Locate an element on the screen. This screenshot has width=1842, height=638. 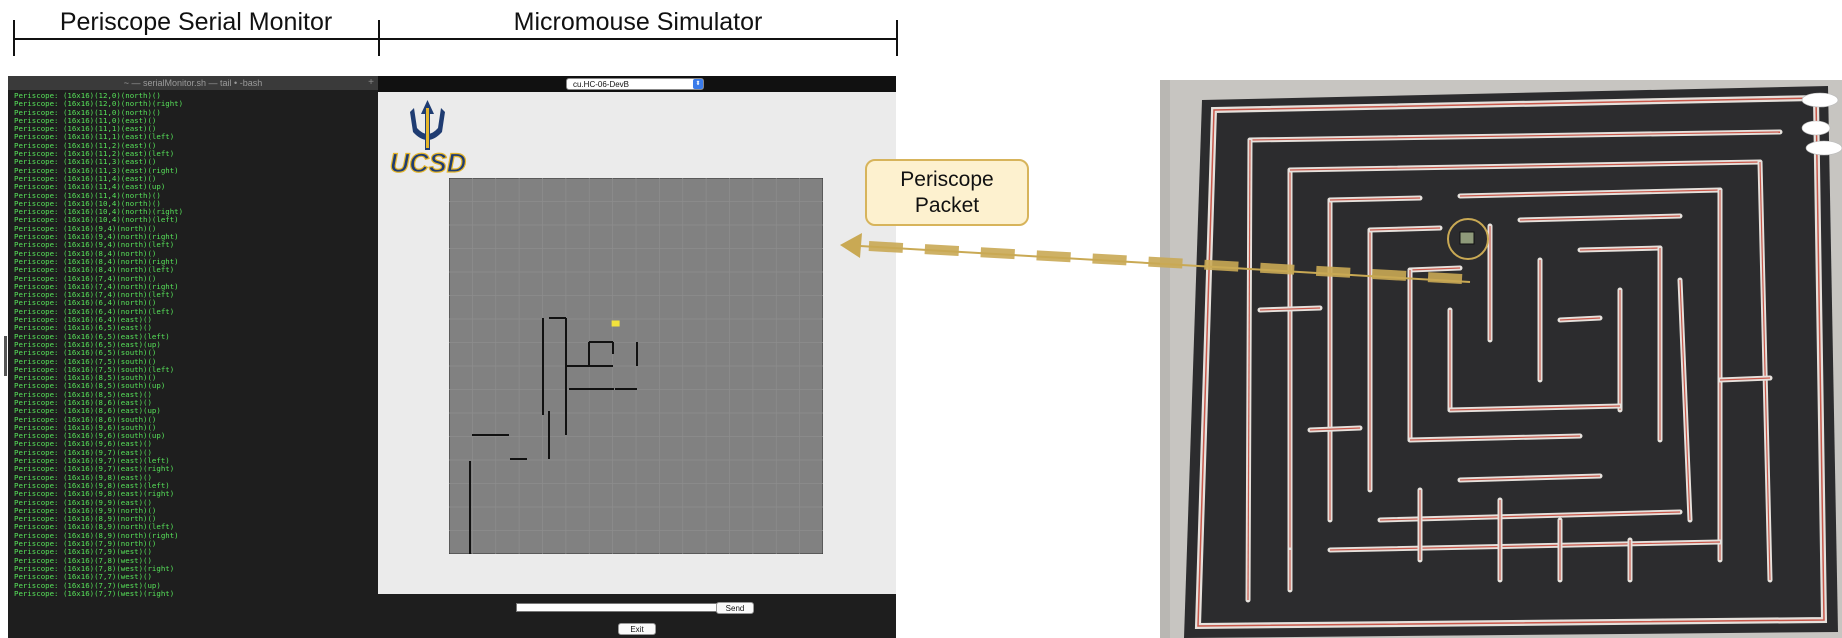
people-feet is located at coordinates (1821, 124).